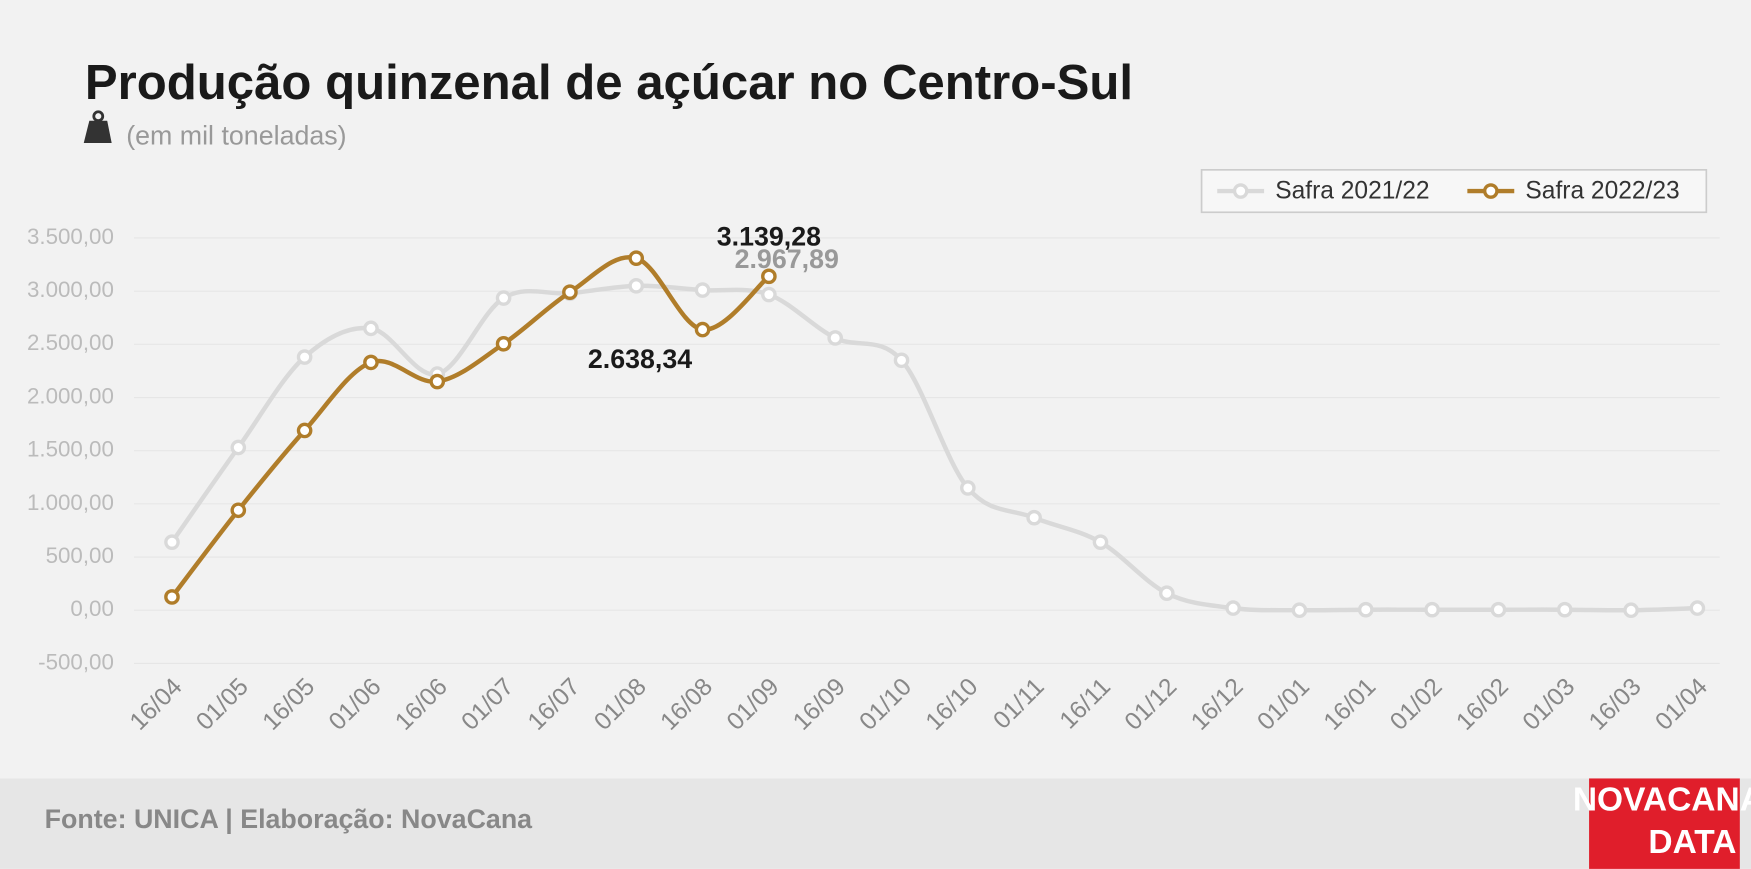 This screenshot has height=869, width=1751. What do you see at coordinates (470, 427) in the screenshot?
I see `series-line` at bounding box center [470, 427].